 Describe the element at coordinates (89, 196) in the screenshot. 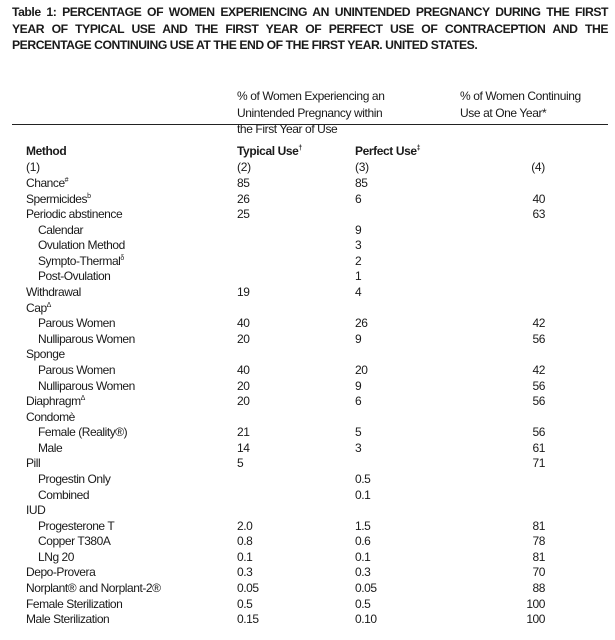

I see `footnote-mark: b` at that location.